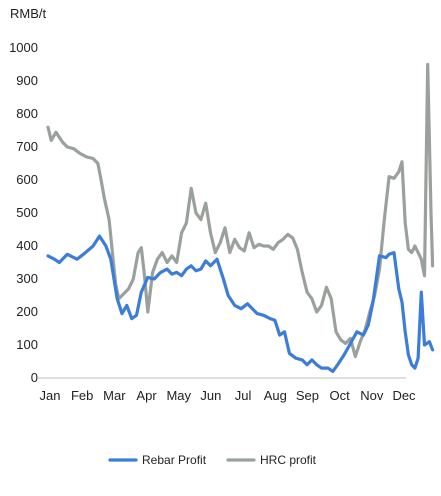  I want to click on x-tick-label: Jan, so click(50, 395).